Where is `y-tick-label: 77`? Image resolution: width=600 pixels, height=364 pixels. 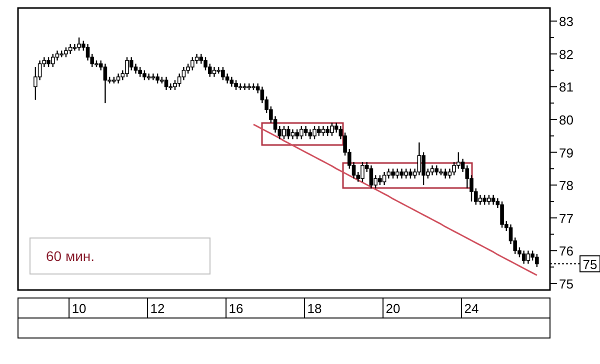
y-tick-label: 77 is located at coordinates (566, 218).